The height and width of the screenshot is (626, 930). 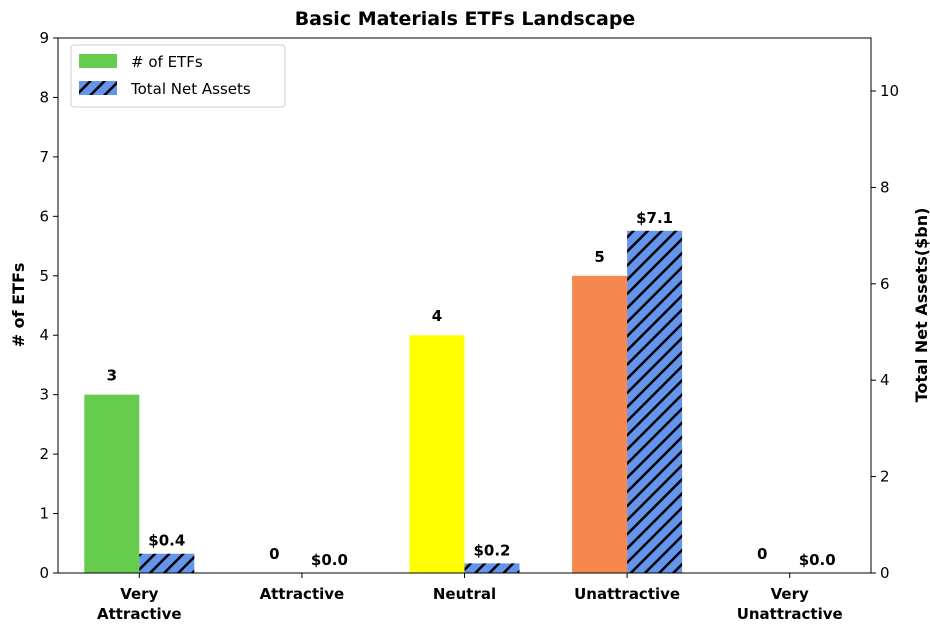 I want to click on legend-label-etfs: # of ETFs, so click(x=167, y=62).